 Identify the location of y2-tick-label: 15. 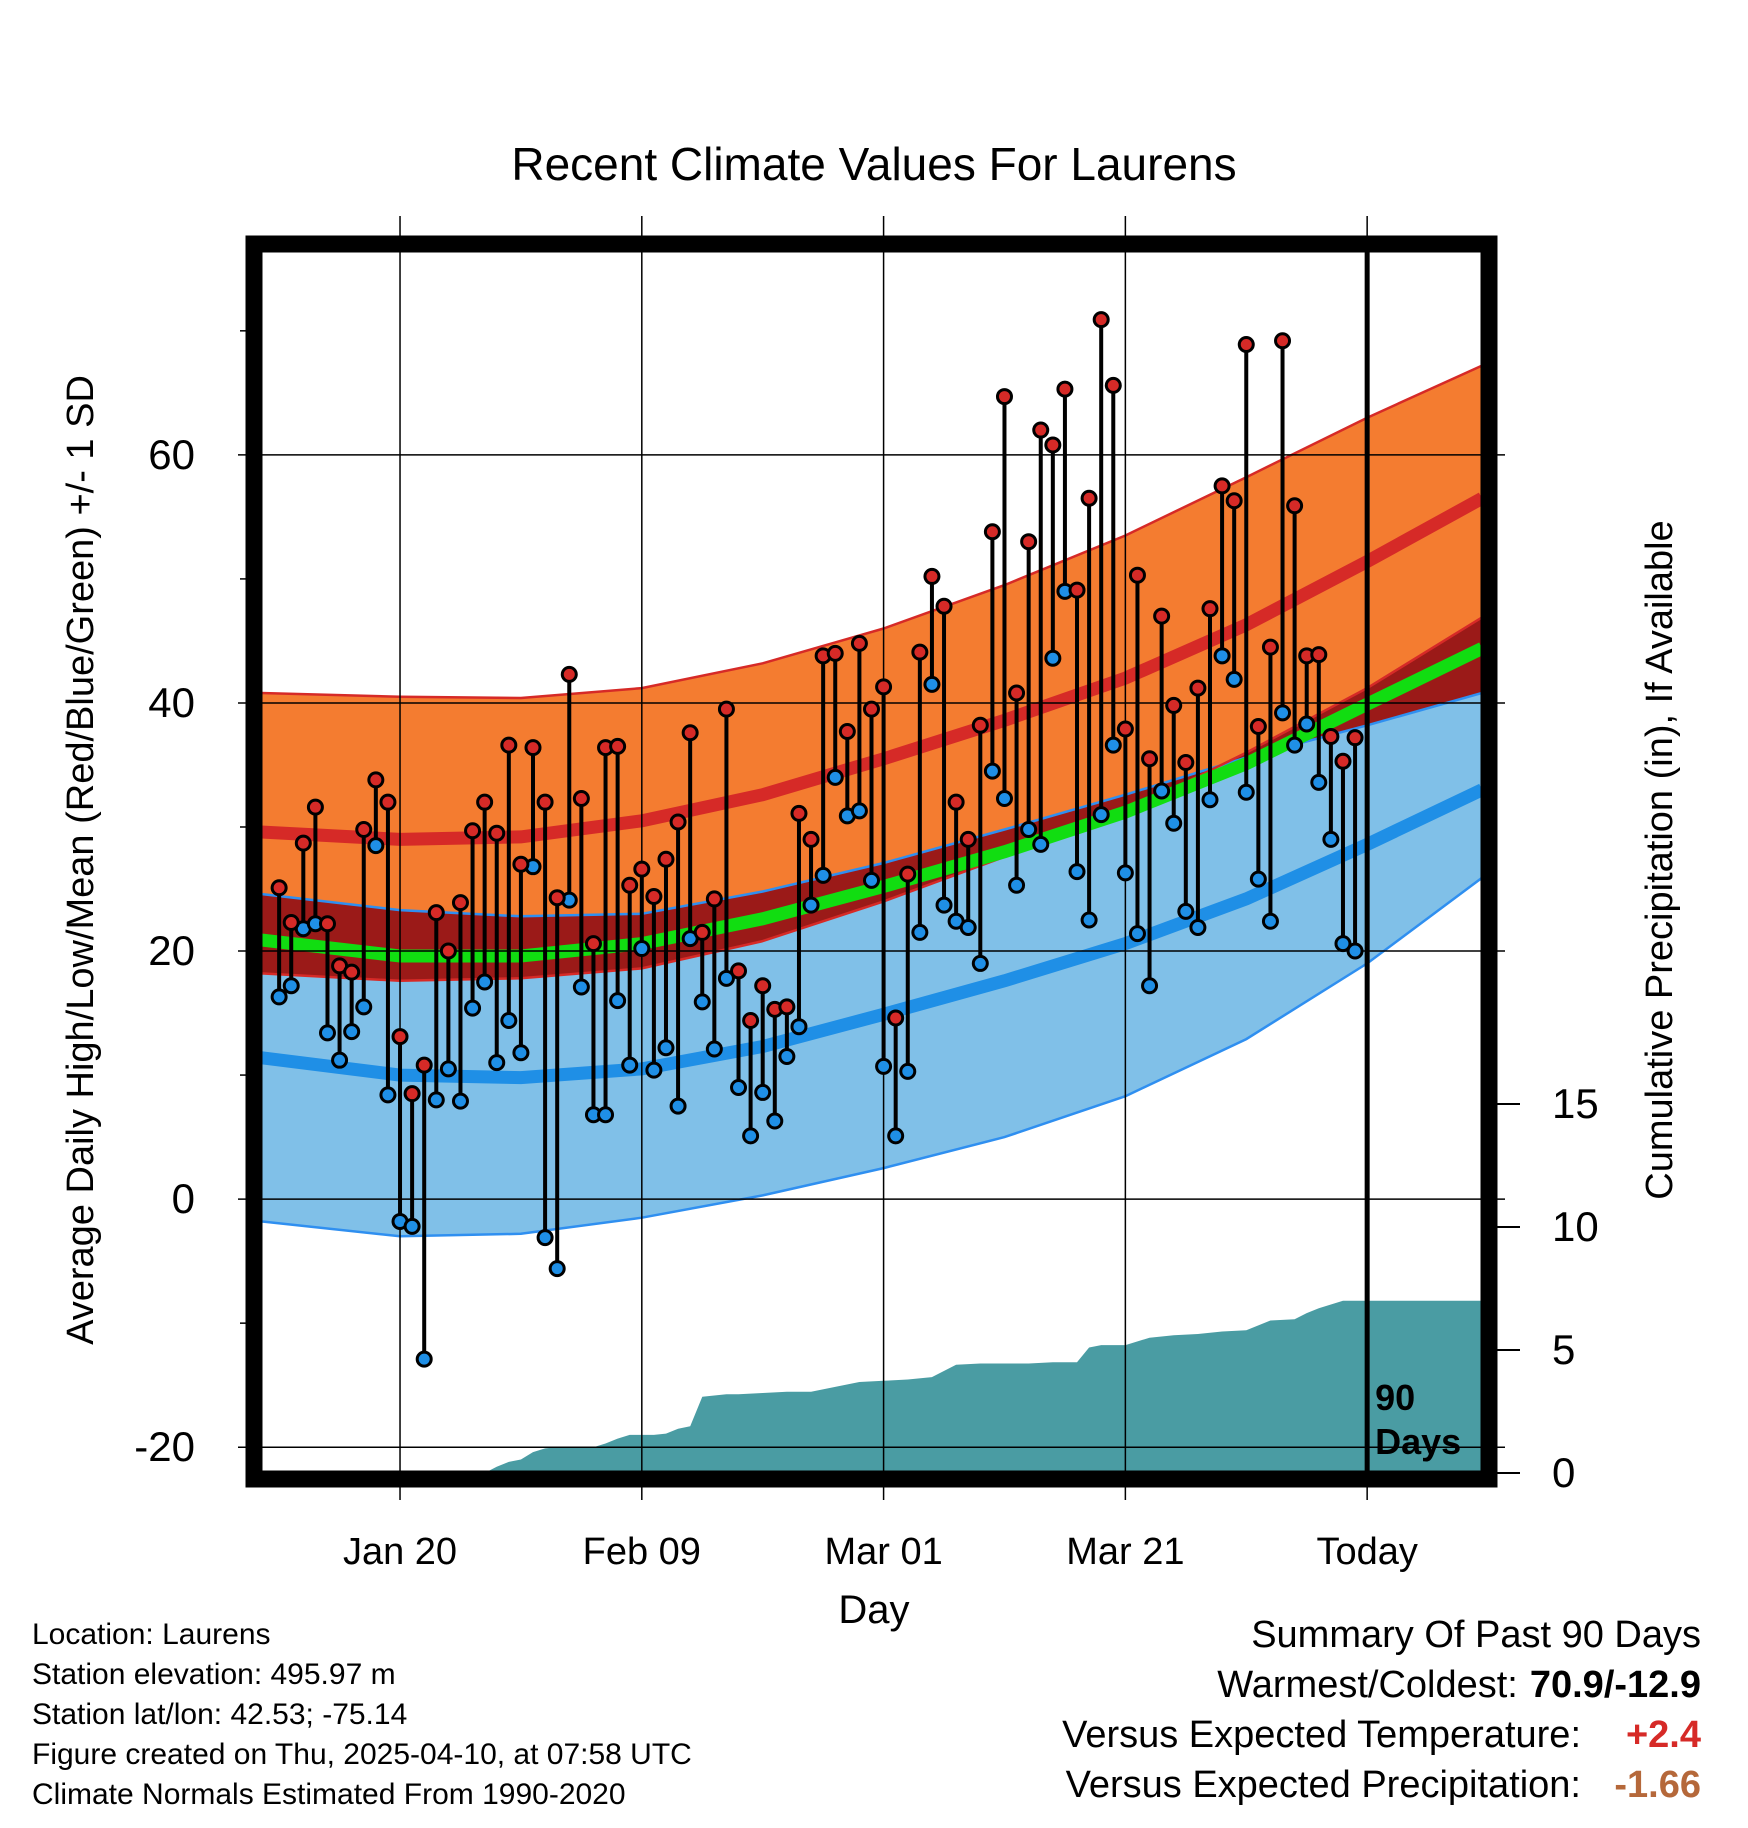
(1575, 1103).